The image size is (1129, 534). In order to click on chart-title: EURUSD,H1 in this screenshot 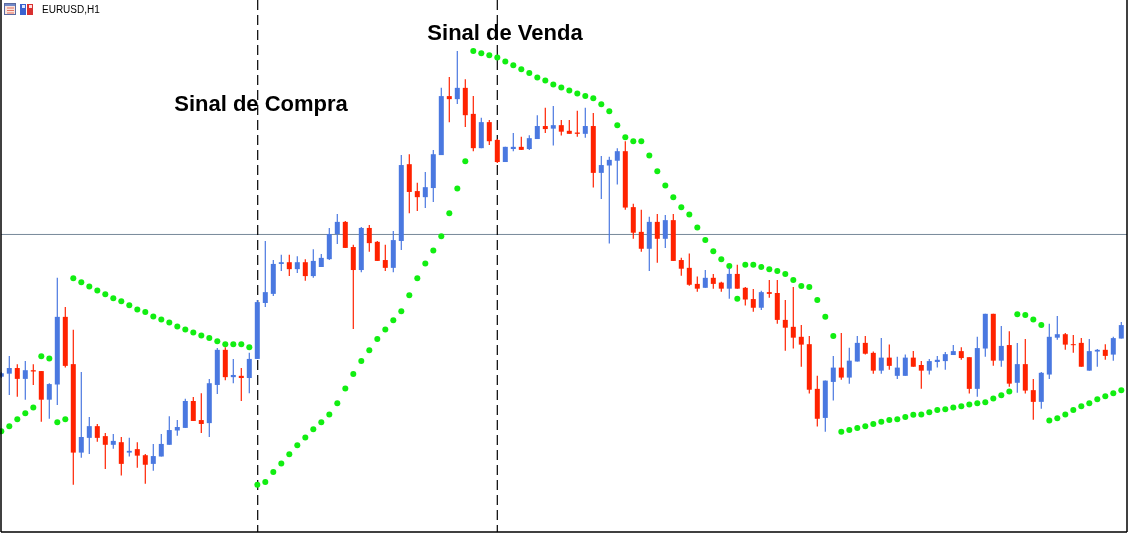, I will do `click(71, 9)`.